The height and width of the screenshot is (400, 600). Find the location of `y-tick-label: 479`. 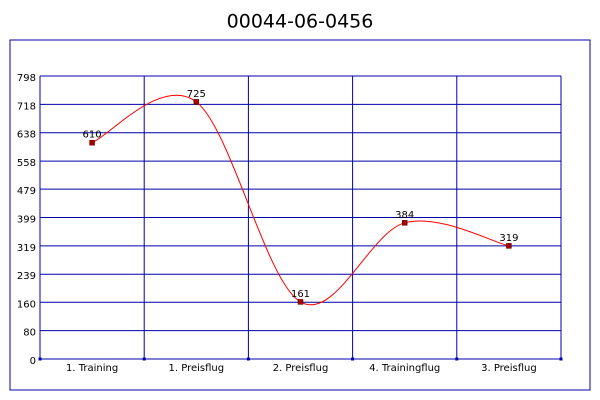

y-tick-label: 479 is located at coordinates (26, 191).